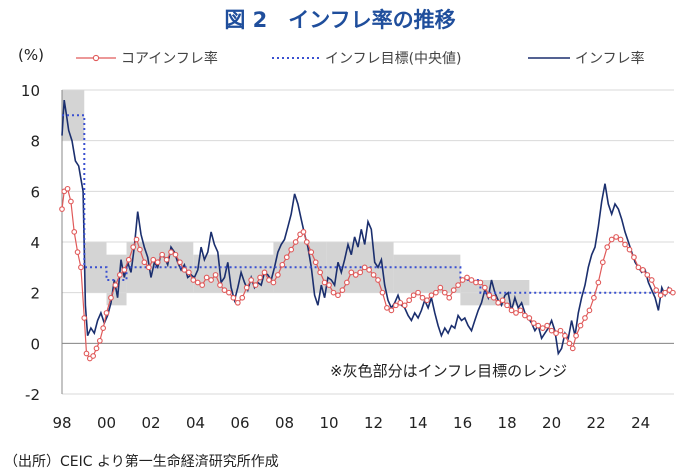 The image size is (680, 473). I want to click on x-tick-label: 04, so click(195, 423).